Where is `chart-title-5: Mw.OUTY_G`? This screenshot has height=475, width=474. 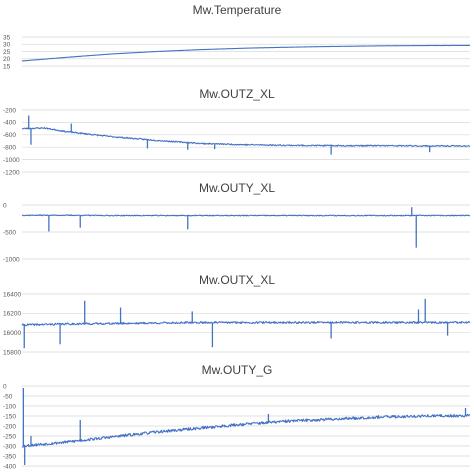 chart-title-5: Mw.OUTY_G is located at coordinates (237, 370).